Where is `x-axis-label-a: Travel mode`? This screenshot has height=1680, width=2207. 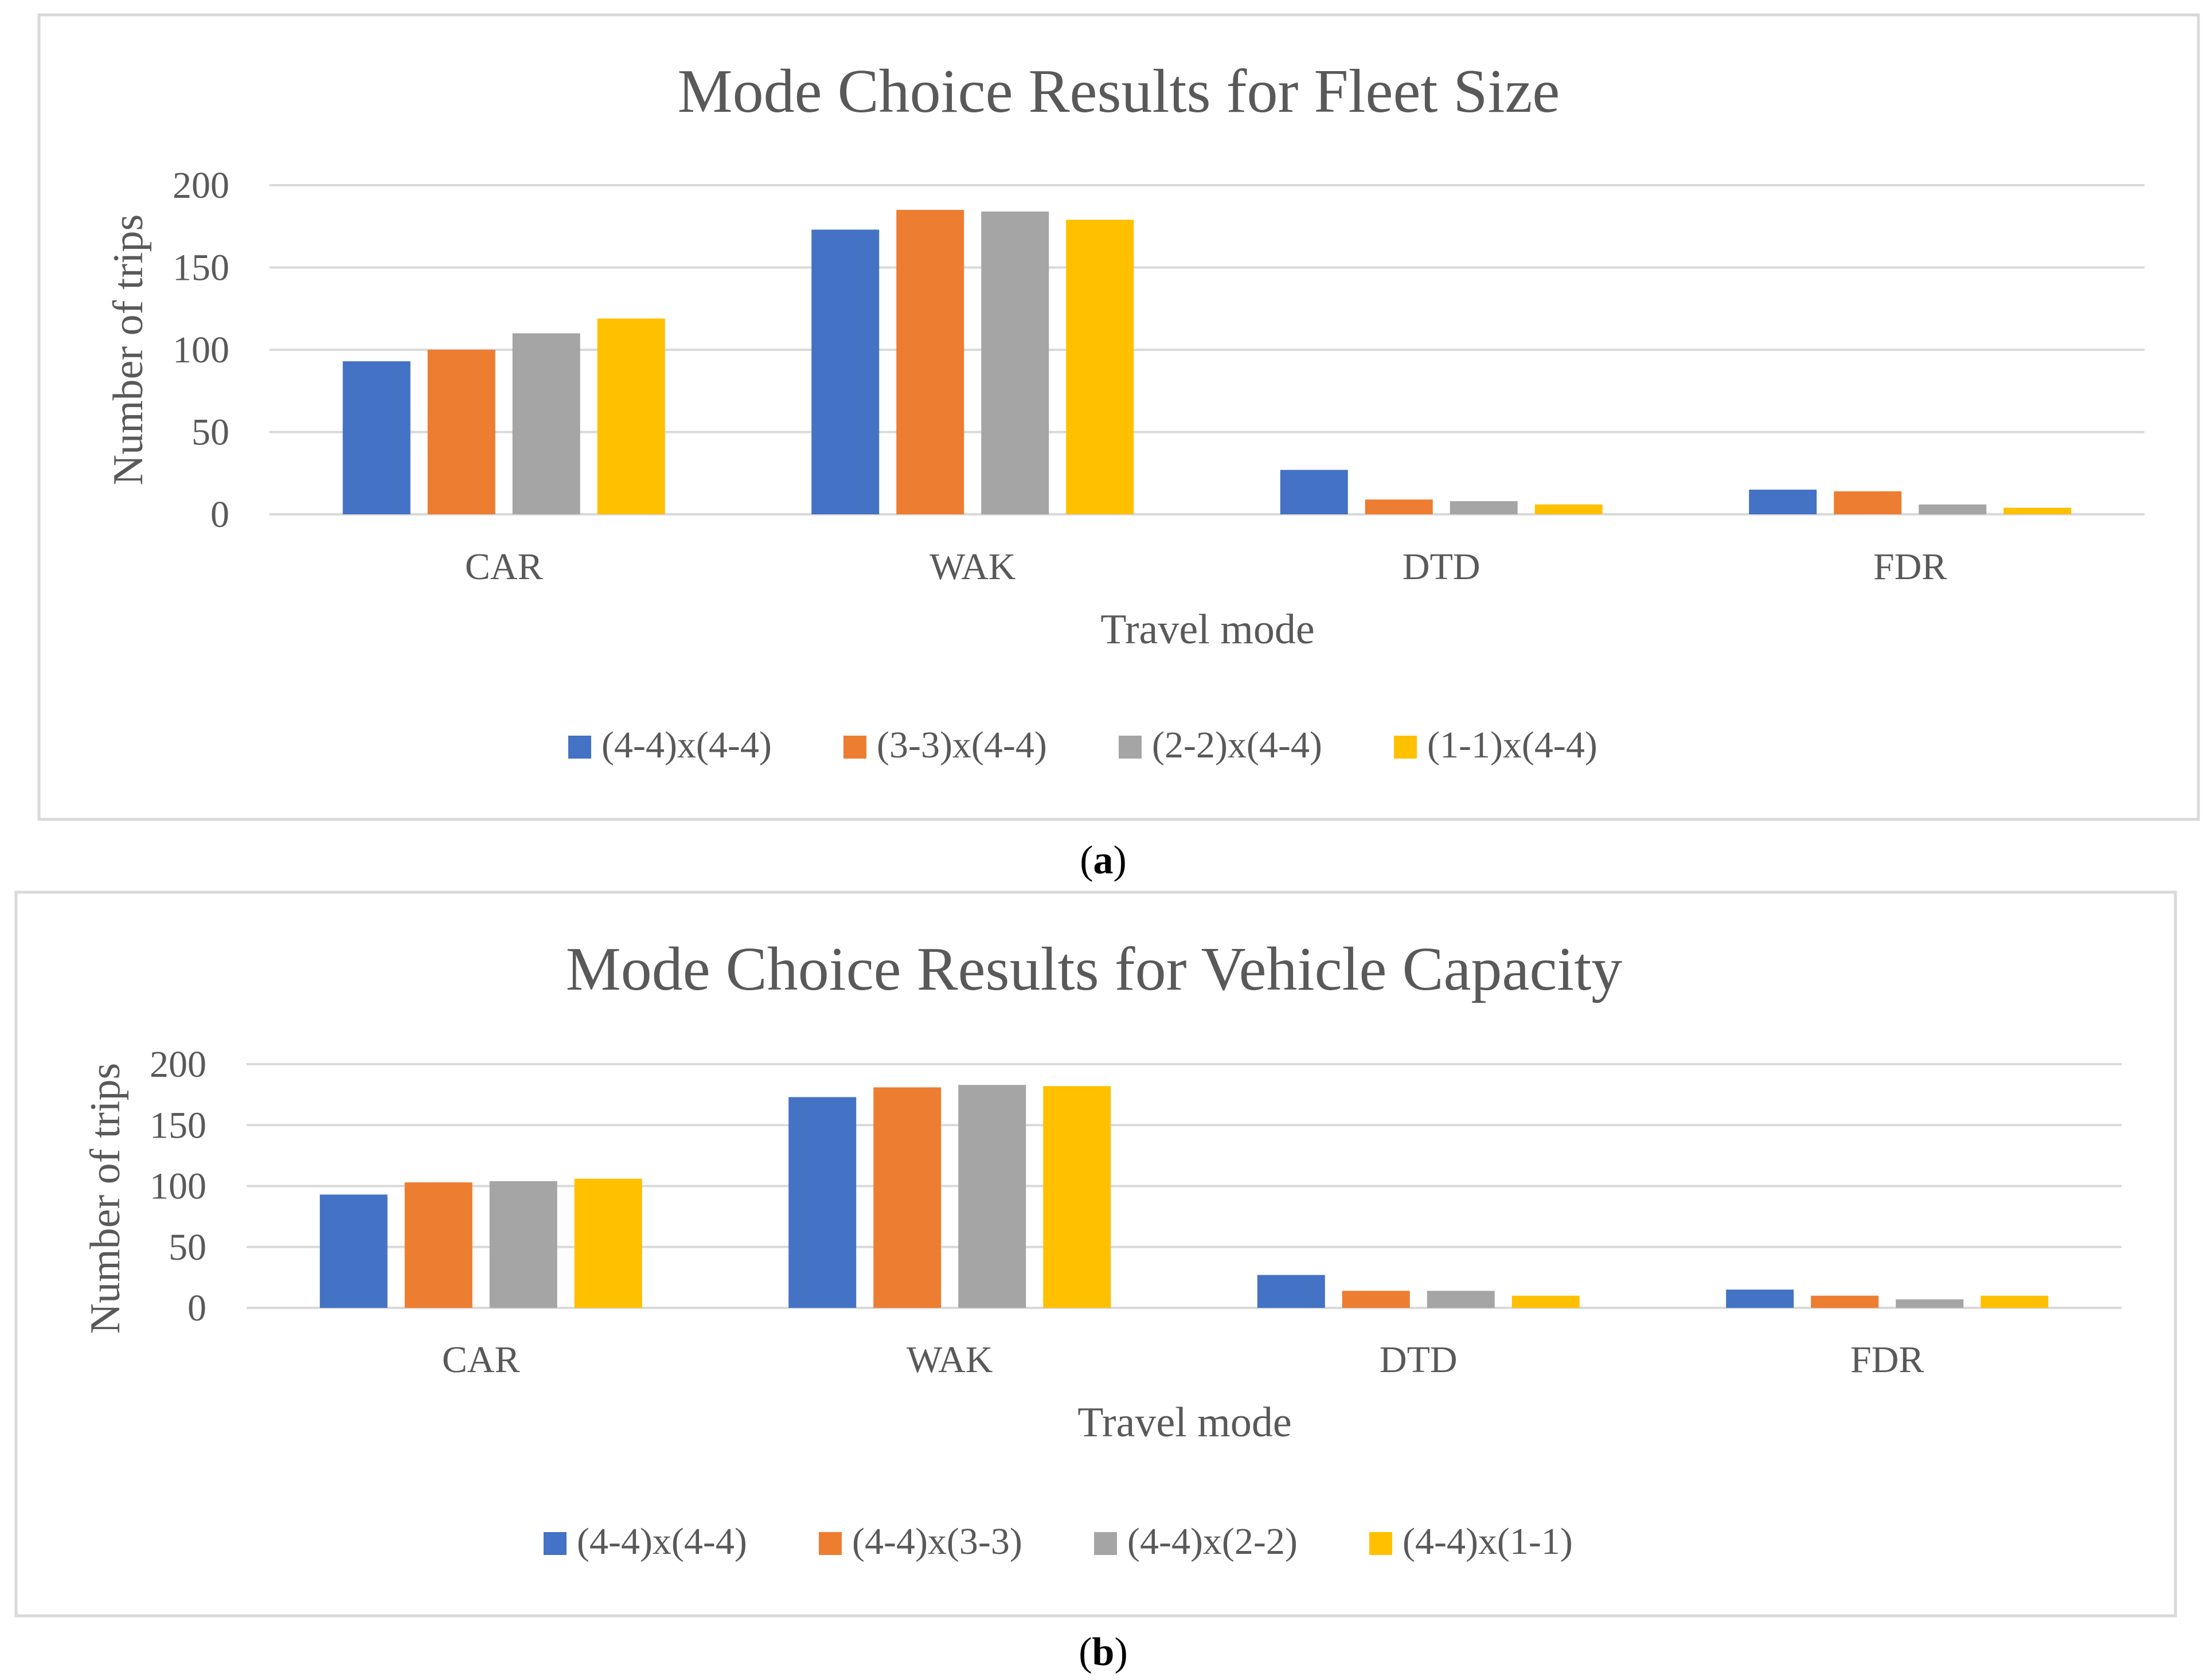 x-axis-label-a: Travel mode is located at coordinates (1207, 629).